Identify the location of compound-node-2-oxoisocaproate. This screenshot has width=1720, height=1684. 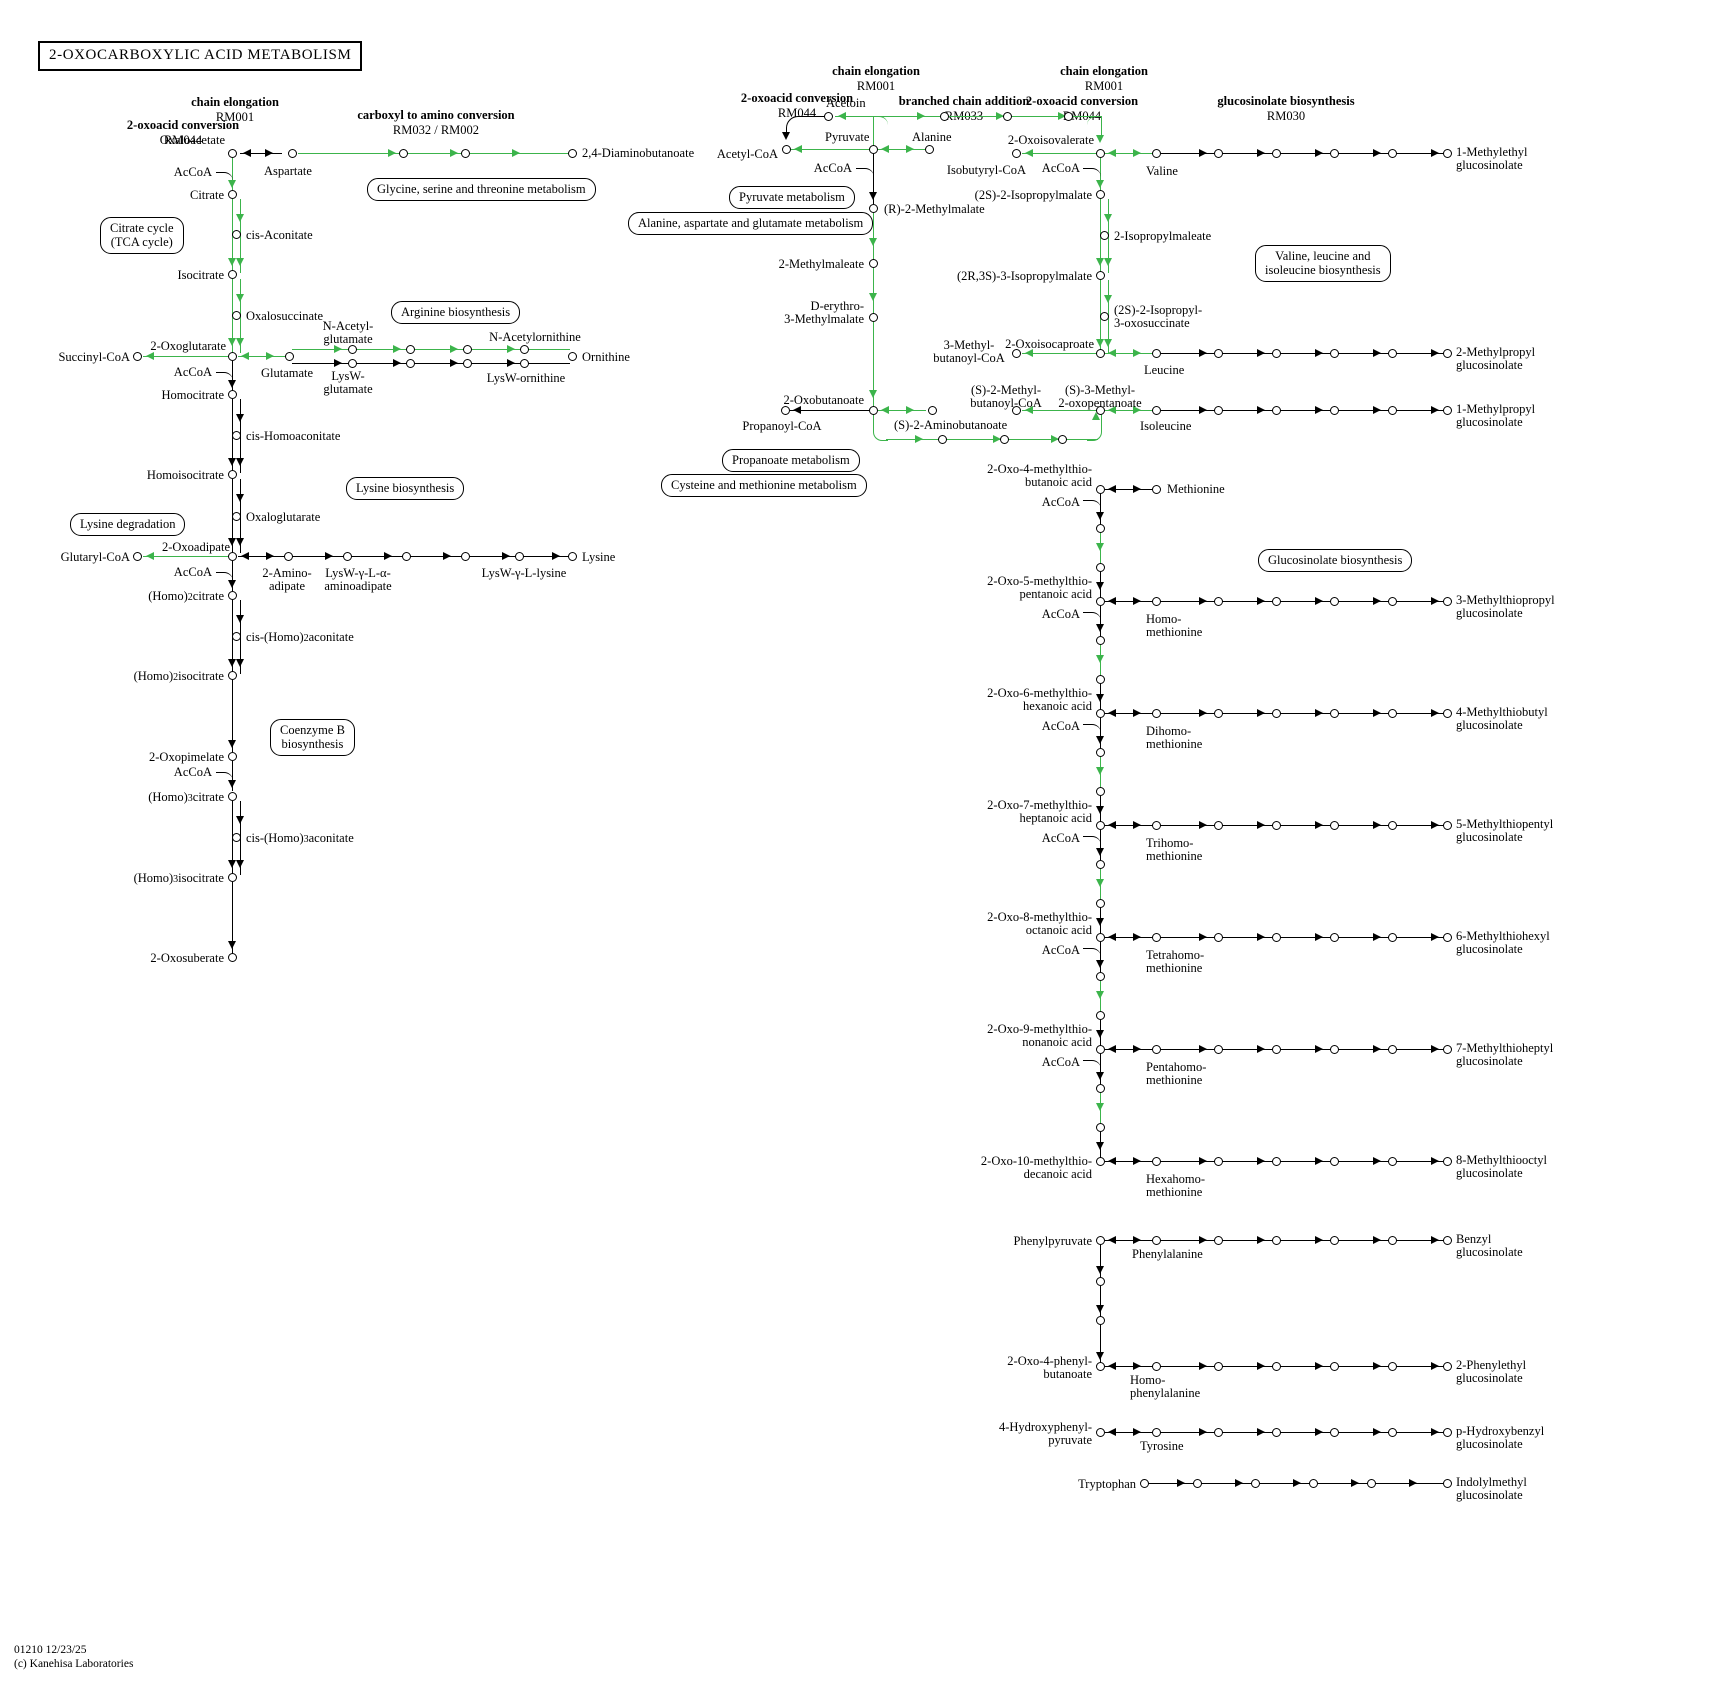
(1100, 353).